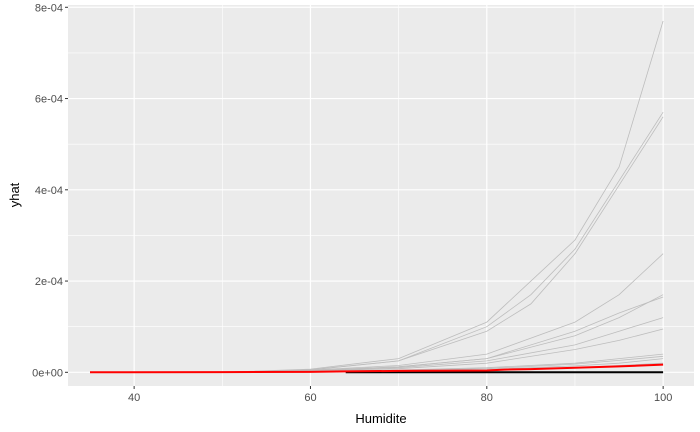  What do you see at coordinates (14, 194) in the screenshot?
I see `y-axis-title: yhat` at bounding box center [14, 194].